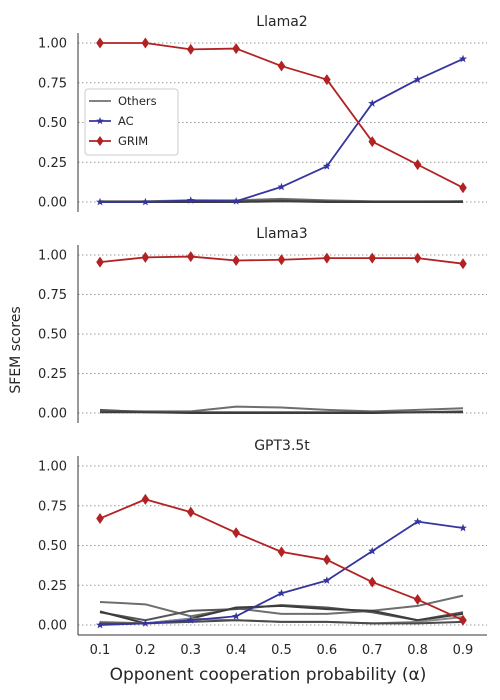  I want to click on diamond-icon, so click(100, 141).